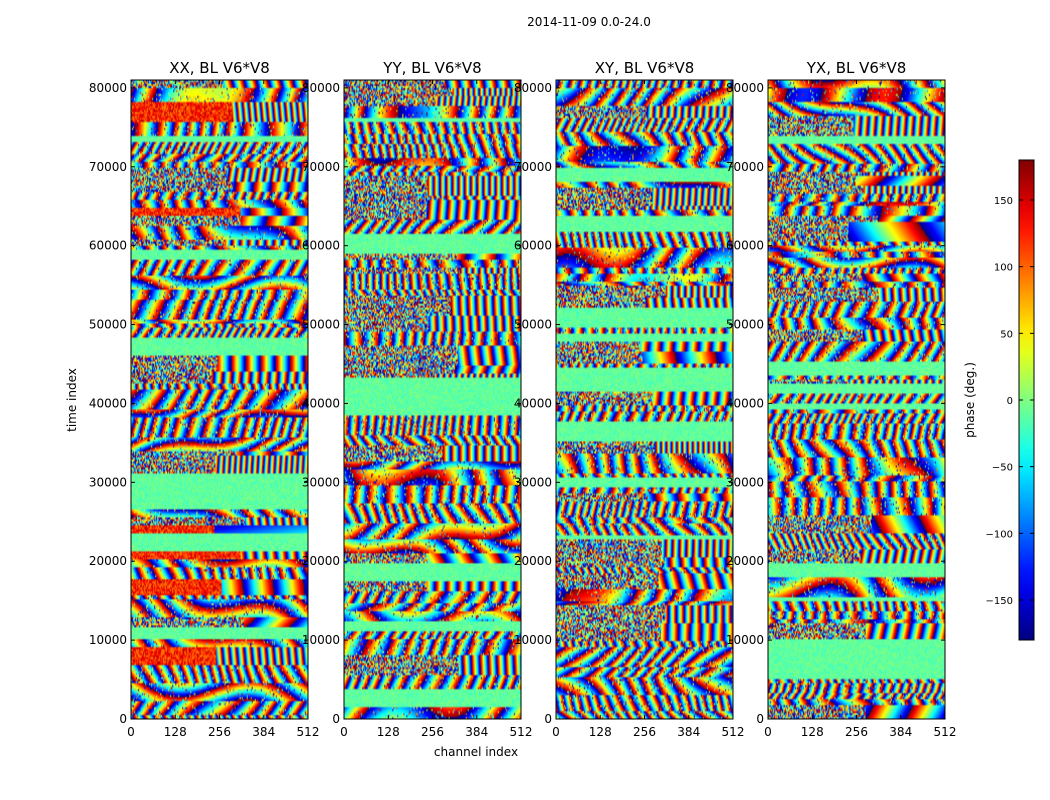  Describe the element at coordinates (589, 22) in the screenshot. I see `figure-title: 2014-11-09 0.0-24.0` at that location.